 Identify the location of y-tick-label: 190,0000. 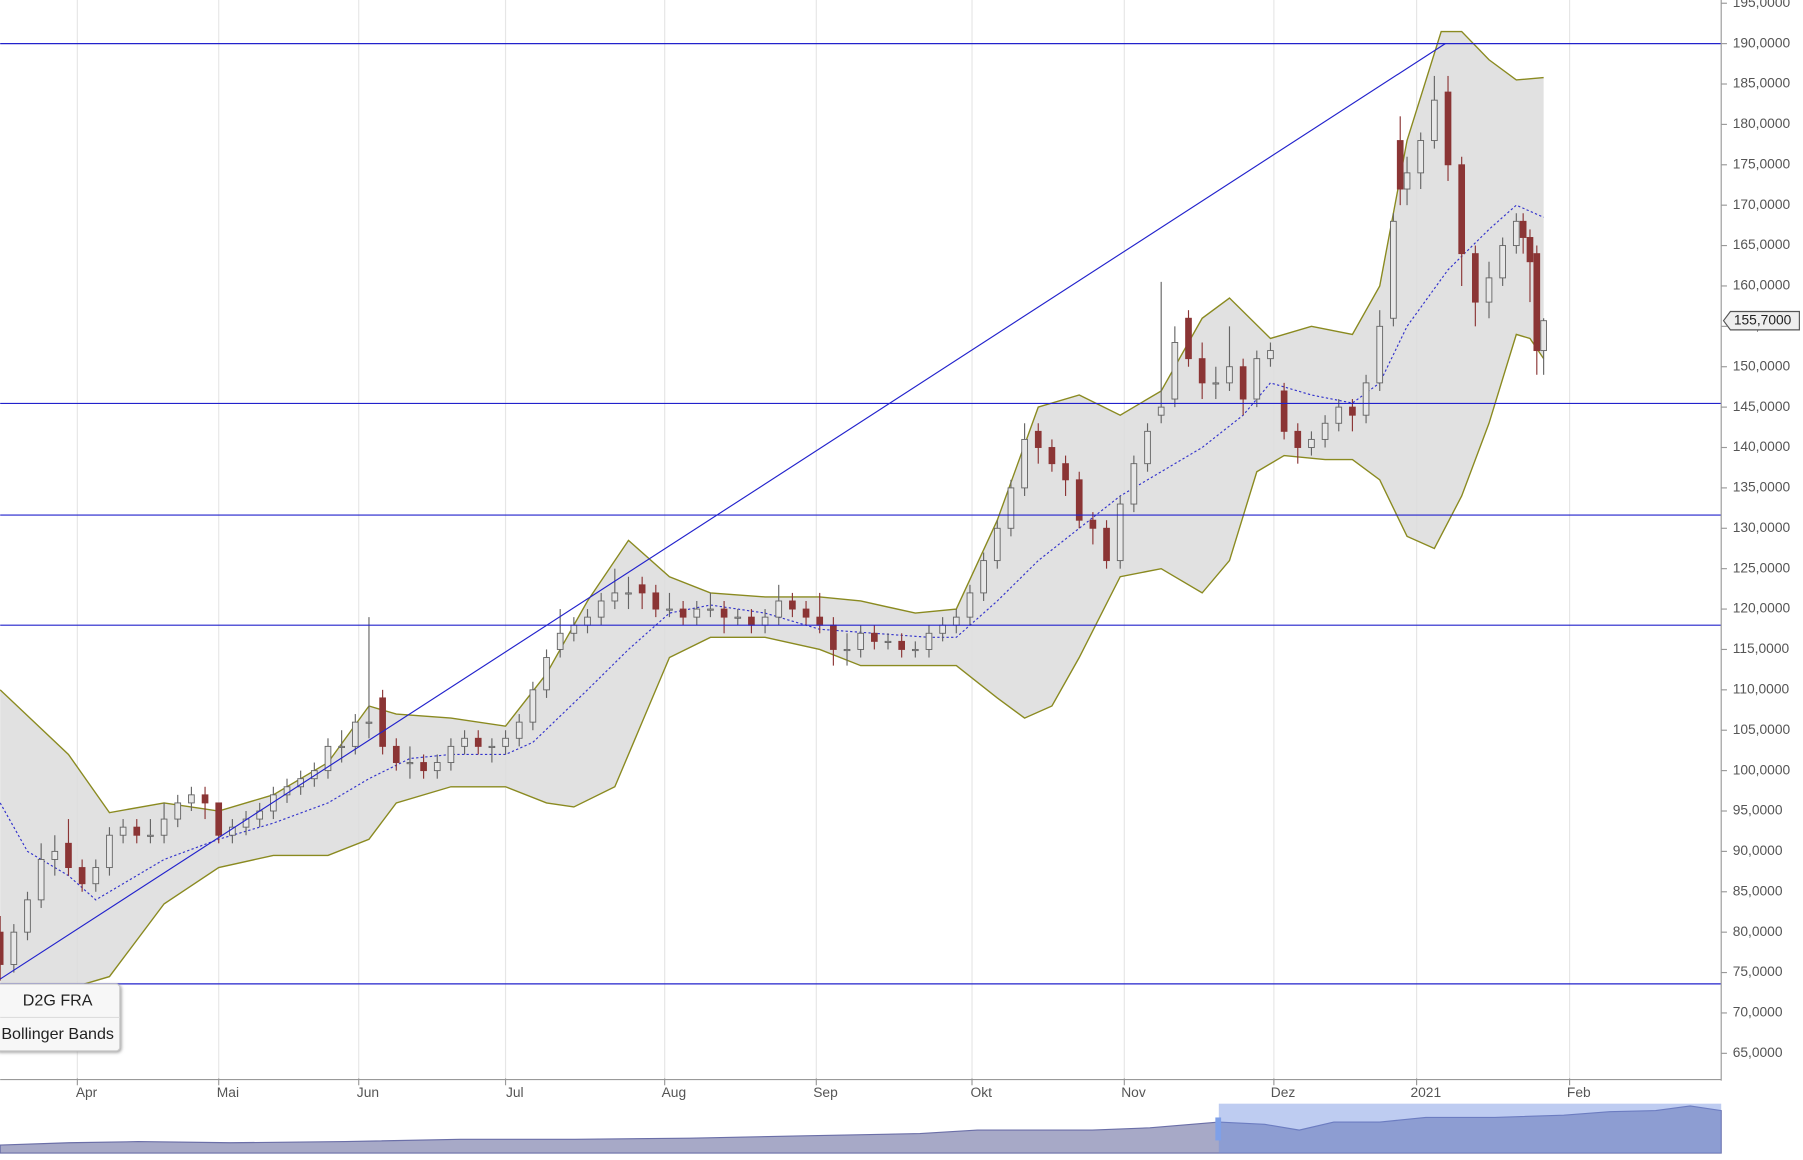
(1762, 42).